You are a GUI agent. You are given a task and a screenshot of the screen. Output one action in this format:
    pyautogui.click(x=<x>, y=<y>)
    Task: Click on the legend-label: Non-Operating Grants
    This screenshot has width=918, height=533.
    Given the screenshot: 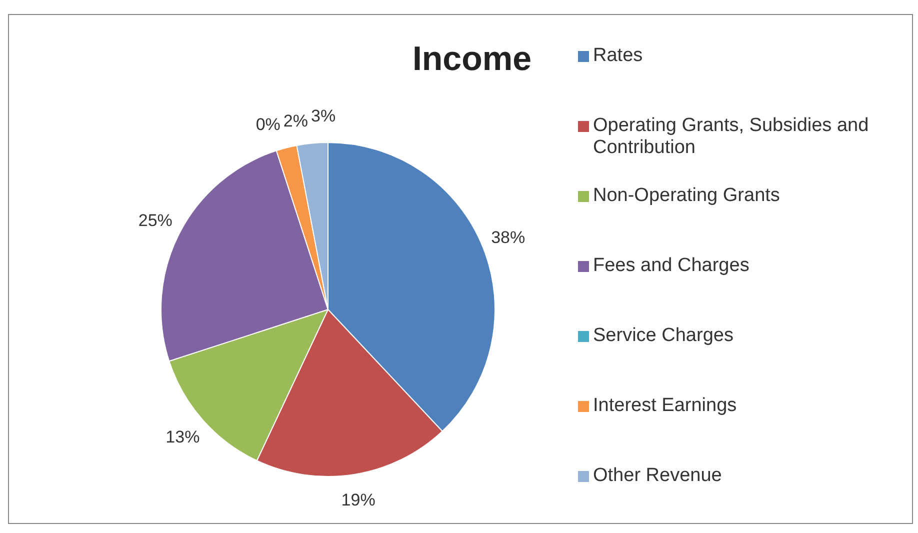 What is the action you would take?
    pyautogui.click(x=686, y=196)
    